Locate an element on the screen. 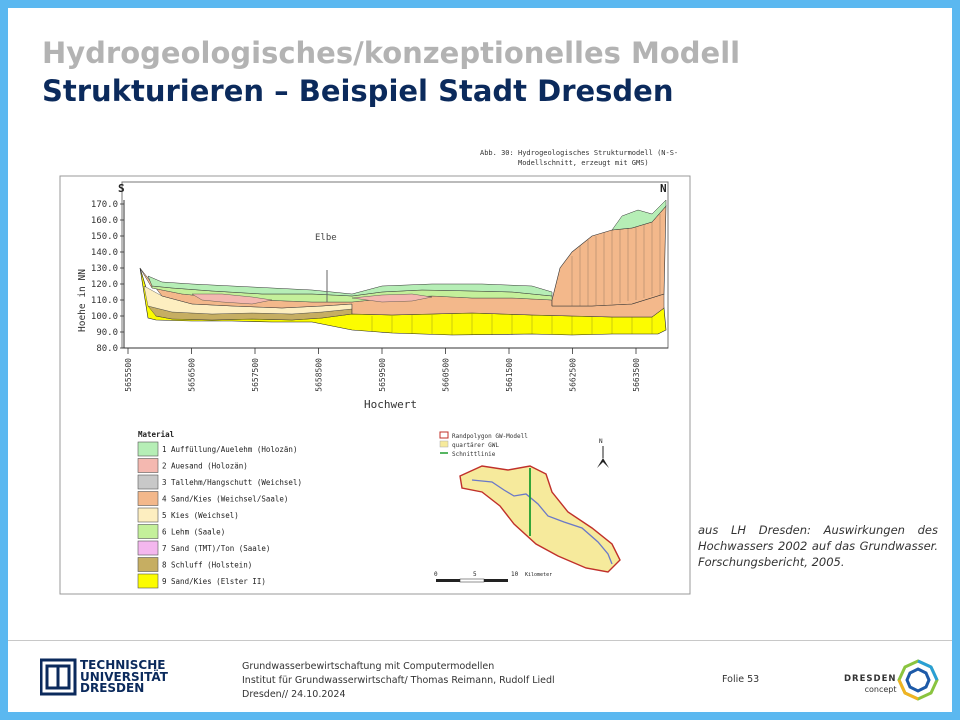 The width and height of the screenshot is (960, 720). logo-line-2: UNIVERSITÄT is located at coordinates (124, 676).